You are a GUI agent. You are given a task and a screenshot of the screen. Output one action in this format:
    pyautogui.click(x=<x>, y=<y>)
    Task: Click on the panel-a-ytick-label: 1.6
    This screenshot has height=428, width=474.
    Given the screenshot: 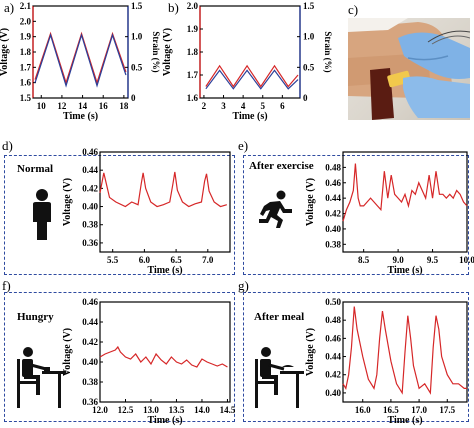 What is the action you would take?
    pyautogui.click(x=26, y=83)
    